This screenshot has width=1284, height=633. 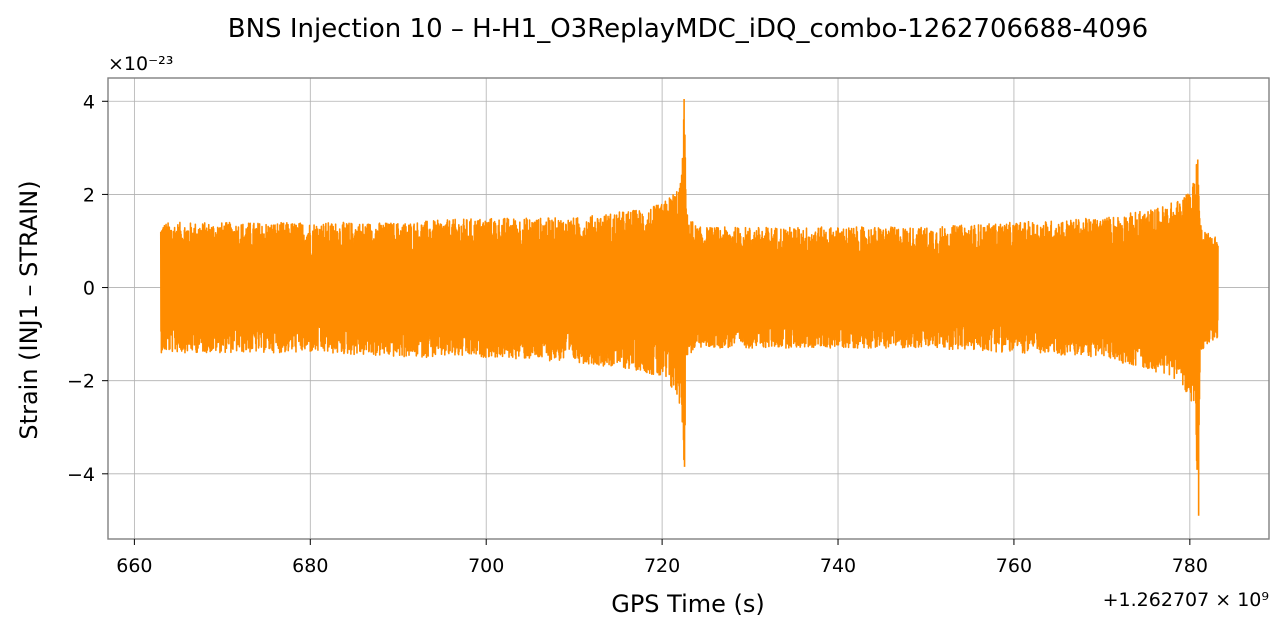 What do you see at coordinates (134, 566) in the screenshot?
I see `x-tick-label: 660` at bounding box center [134, 566].